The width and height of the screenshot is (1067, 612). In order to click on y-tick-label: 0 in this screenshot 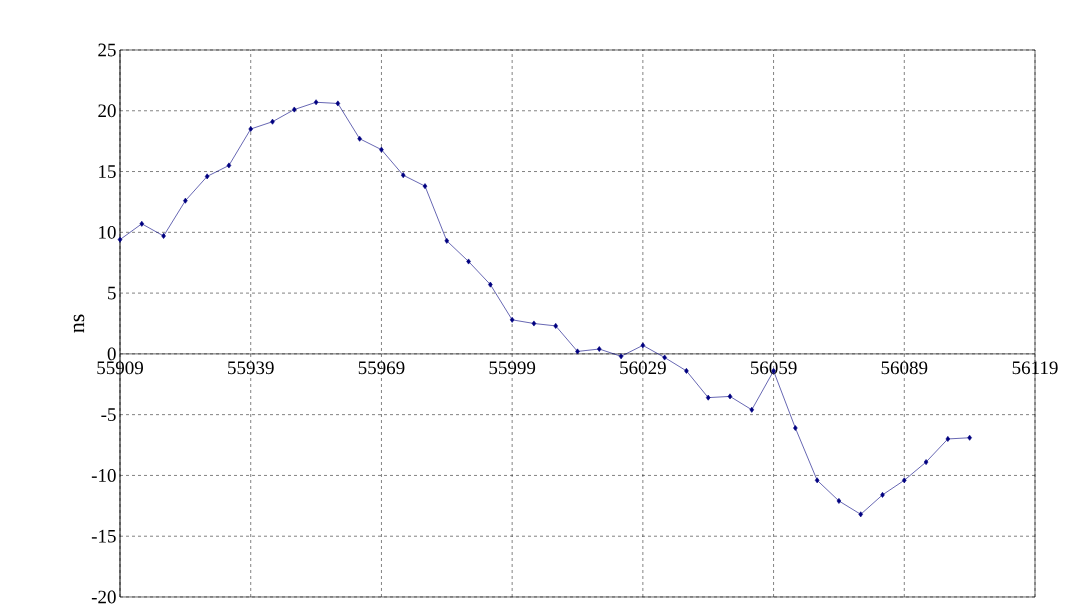, I will do `click(111, 354)`.